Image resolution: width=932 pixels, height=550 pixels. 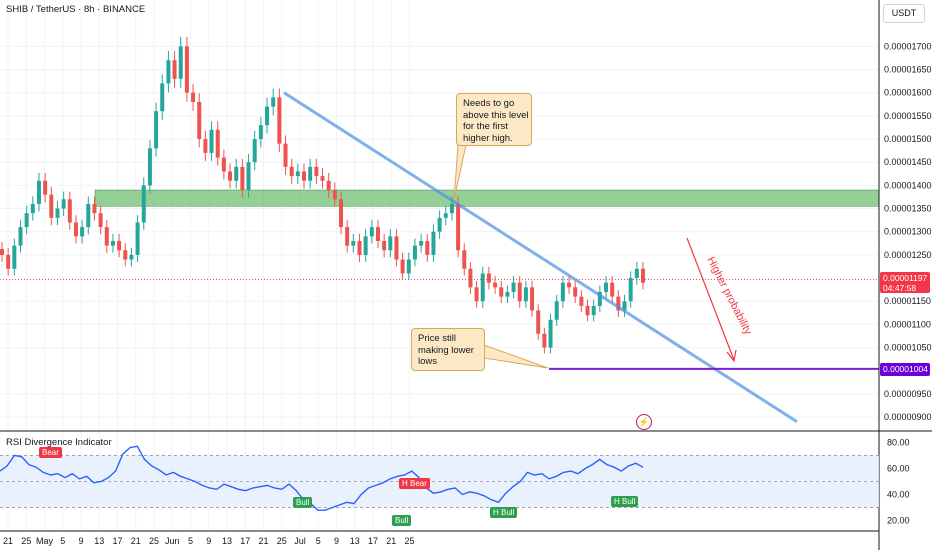 What do you see at coordinates (898, 521) in the screenshot?
I see `rsi-tick-label: 20.00` at bounding box center [898, 521].